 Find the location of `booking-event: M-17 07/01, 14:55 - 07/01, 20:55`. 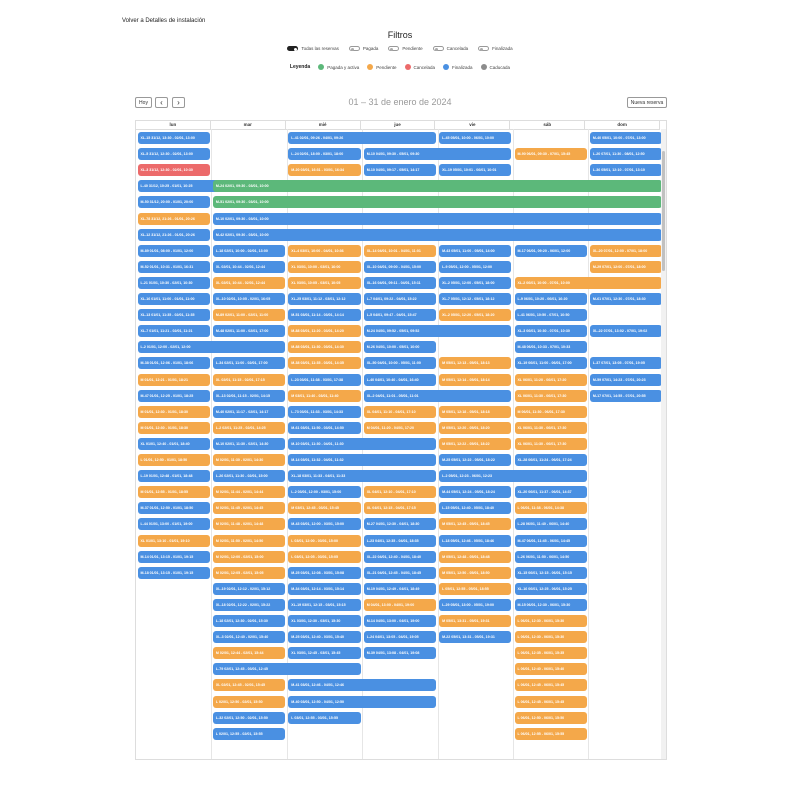

booking-event: M-17 07/01, 14:55 - 07/01, 20:55 is located at coordinates (626, 395).